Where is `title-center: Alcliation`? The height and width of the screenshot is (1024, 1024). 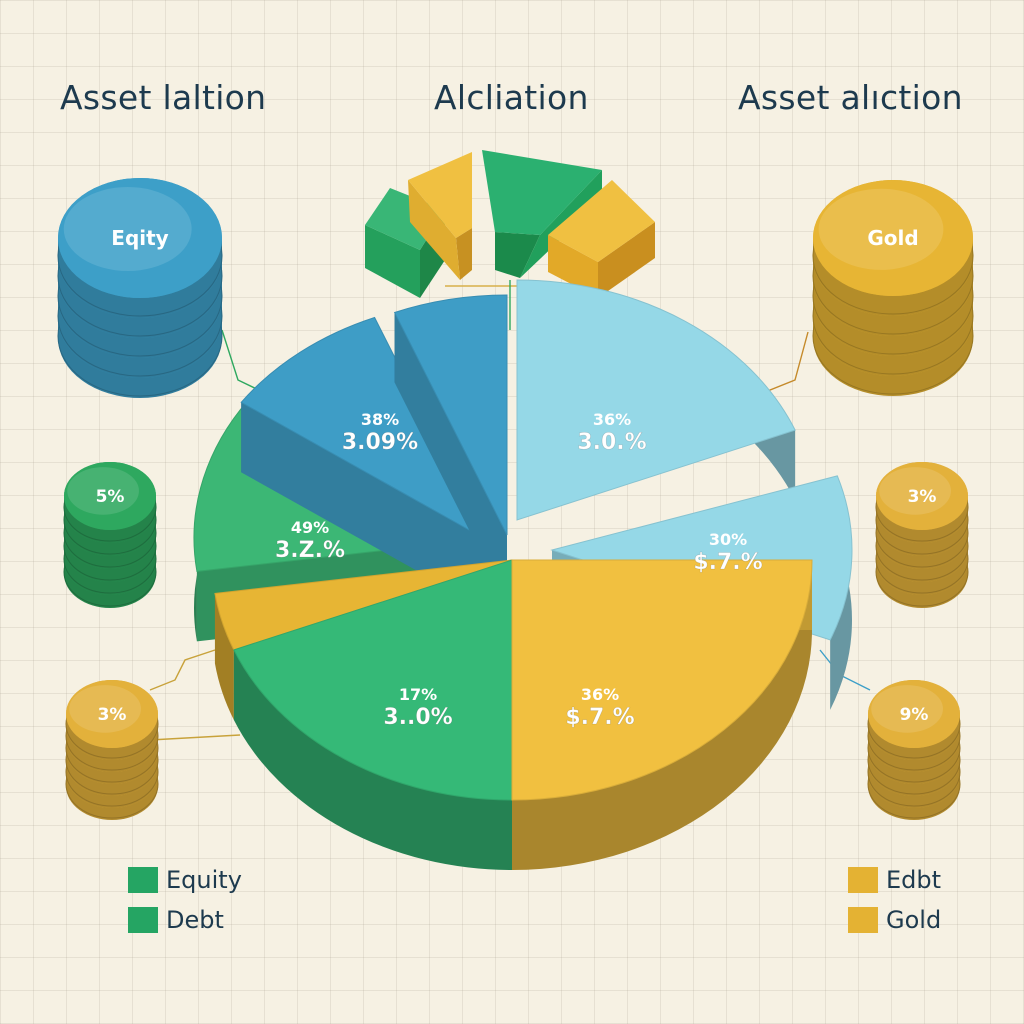 title-center: Alcliation is located at coordinates (511, 97).